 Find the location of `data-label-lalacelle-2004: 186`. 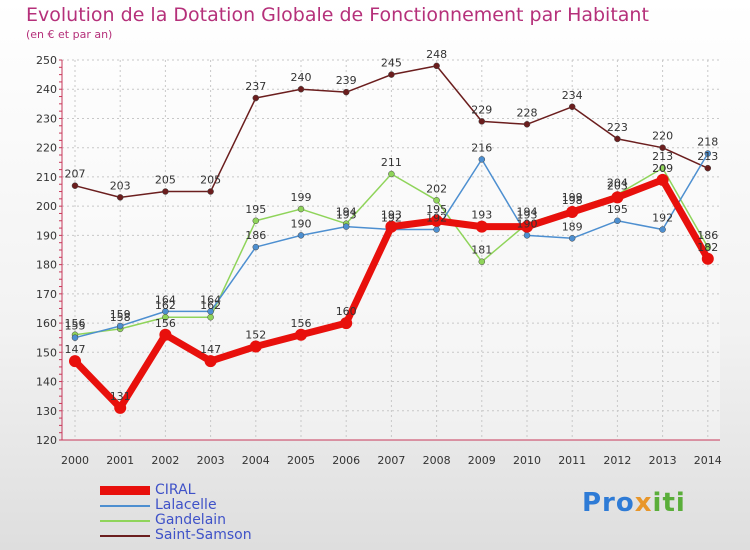

data-label-lalacelle-2004: 186 is located at coordinates (255, 235).